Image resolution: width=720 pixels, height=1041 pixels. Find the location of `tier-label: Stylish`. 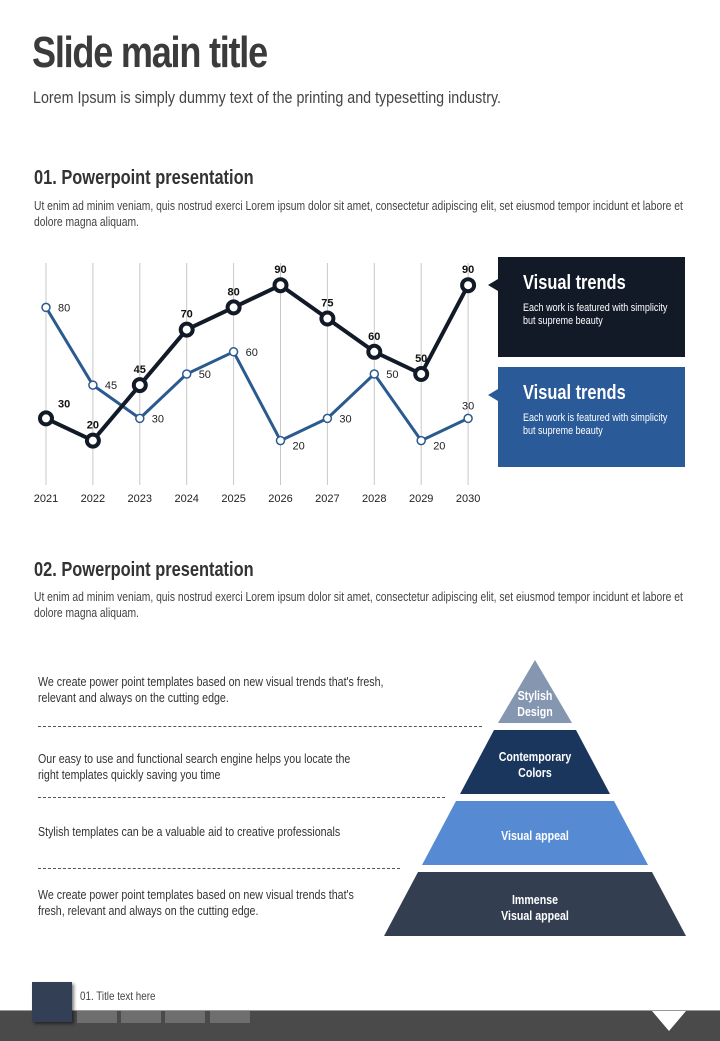

tier-label: Stylish is located at coordinates (535, 696).